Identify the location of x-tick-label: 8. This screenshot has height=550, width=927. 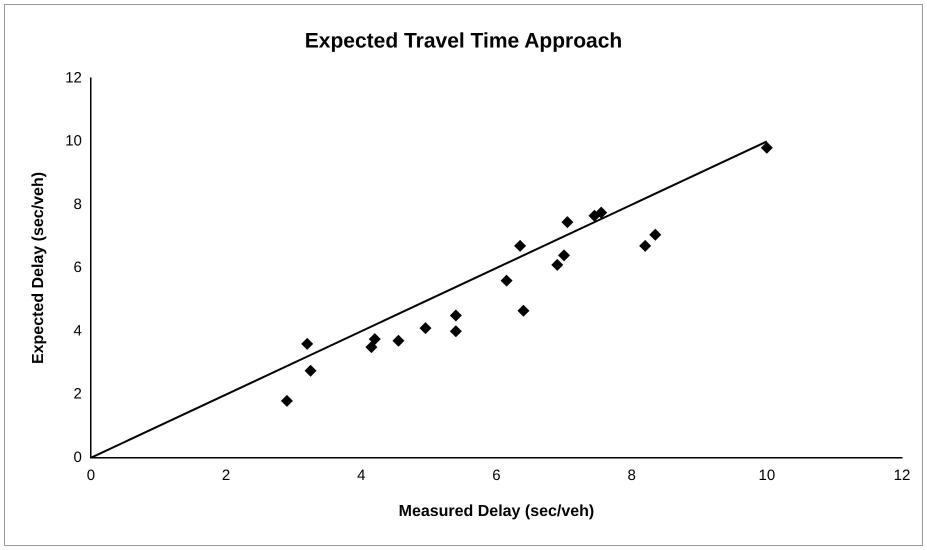
(631, 475).